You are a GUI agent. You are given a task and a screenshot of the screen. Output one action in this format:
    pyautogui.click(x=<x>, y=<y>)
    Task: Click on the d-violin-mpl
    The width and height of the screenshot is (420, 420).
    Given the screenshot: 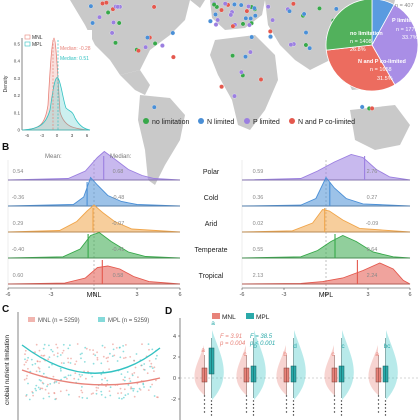 What is the action you would take?
    pyautogui.click(x=300, y=365)
    